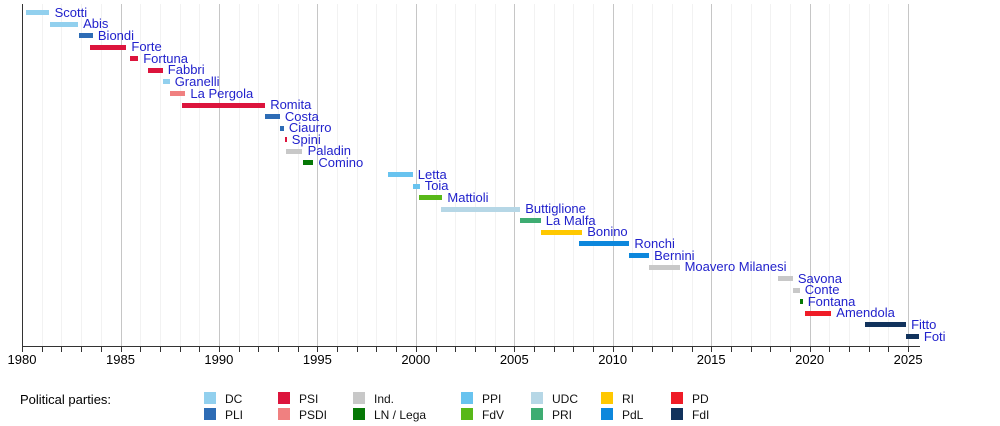  I want to click on axis-tick-label: 1985, so click(120, 359).